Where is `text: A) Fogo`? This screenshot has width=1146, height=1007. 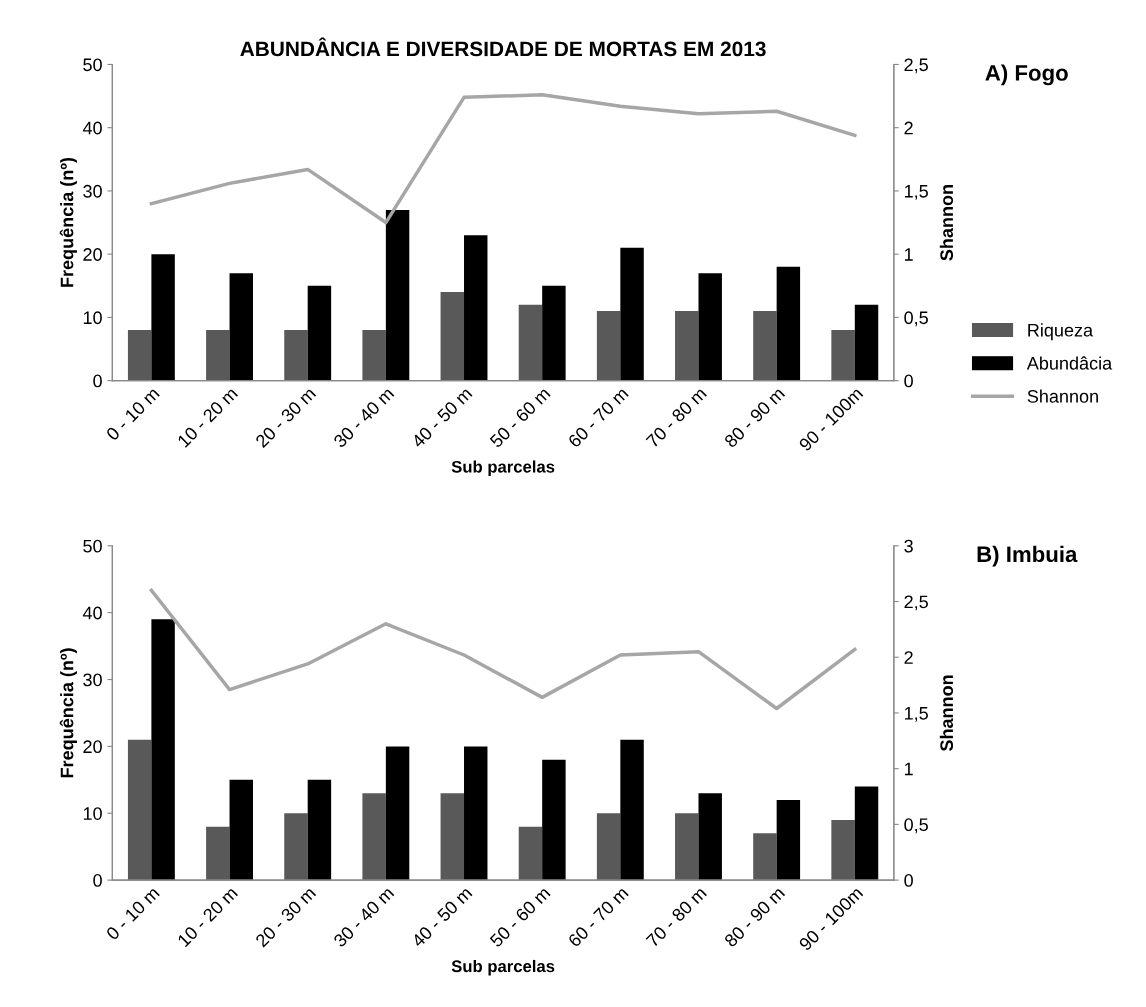 text: A) Fogo is located at coordinates (1026, 75).